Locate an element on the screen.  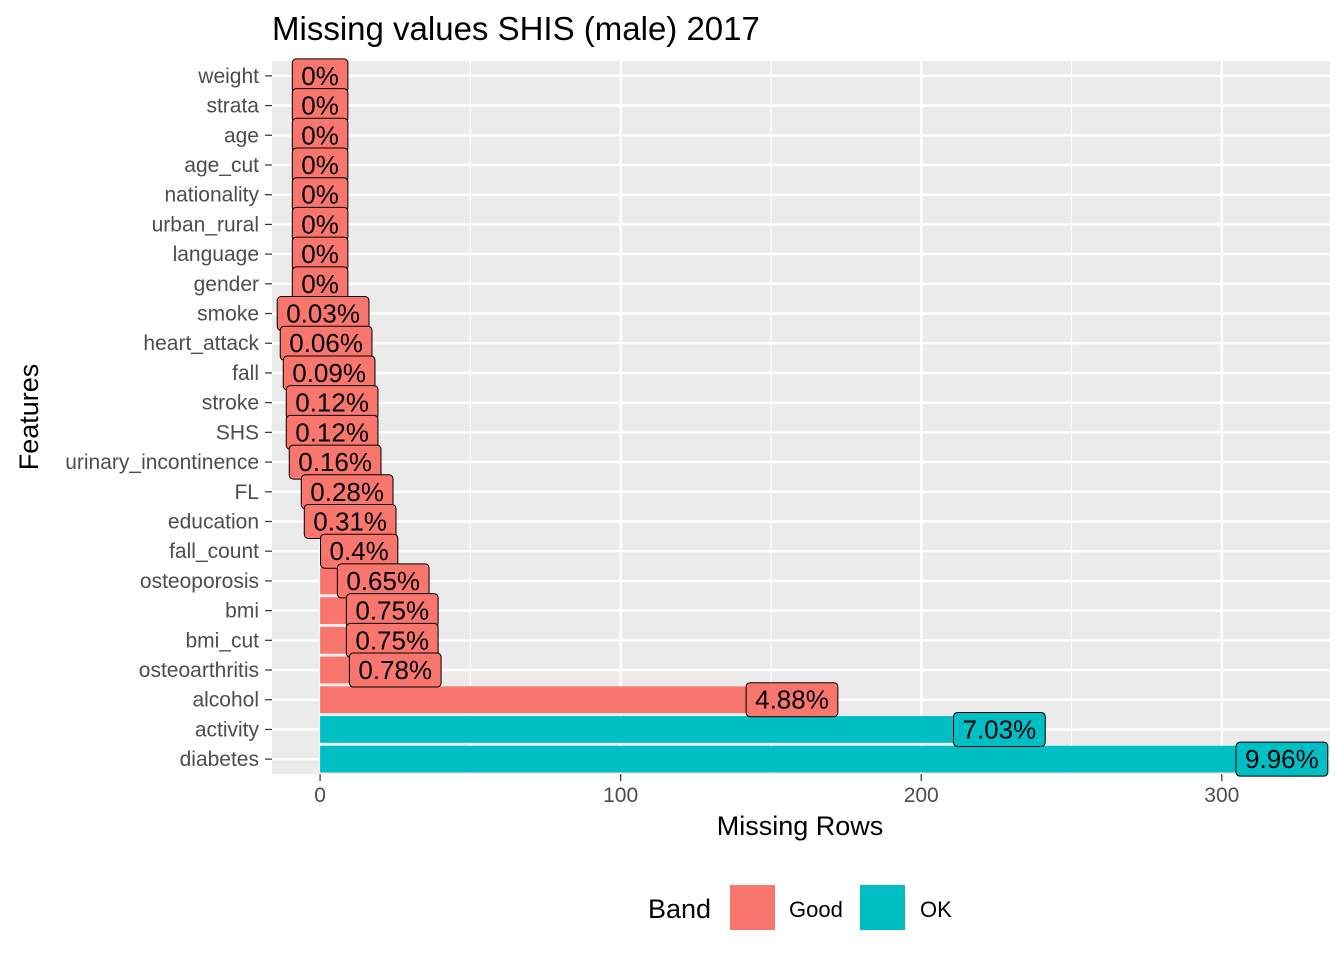
y-tick-label: education is located at coordinates (213, 521).